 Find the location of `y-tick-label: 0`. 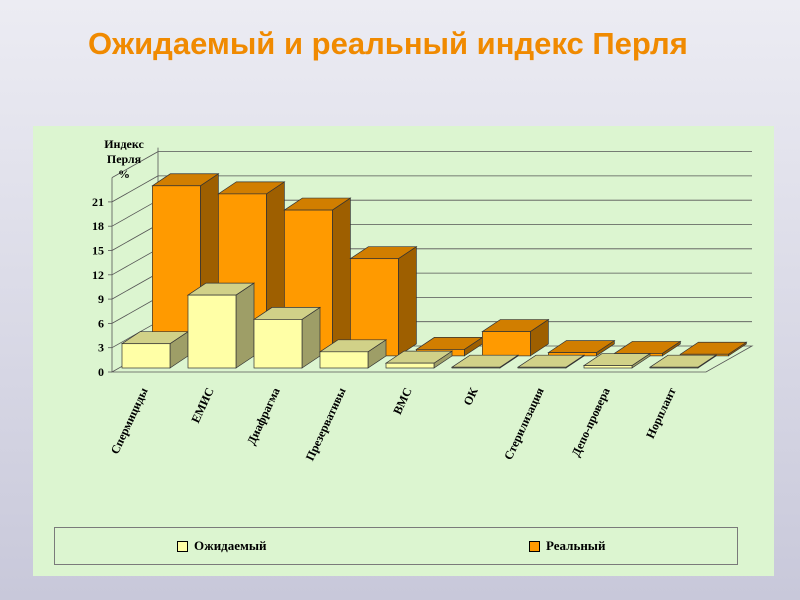

y-tick-label: 0 is located at coordinates (101, 372).